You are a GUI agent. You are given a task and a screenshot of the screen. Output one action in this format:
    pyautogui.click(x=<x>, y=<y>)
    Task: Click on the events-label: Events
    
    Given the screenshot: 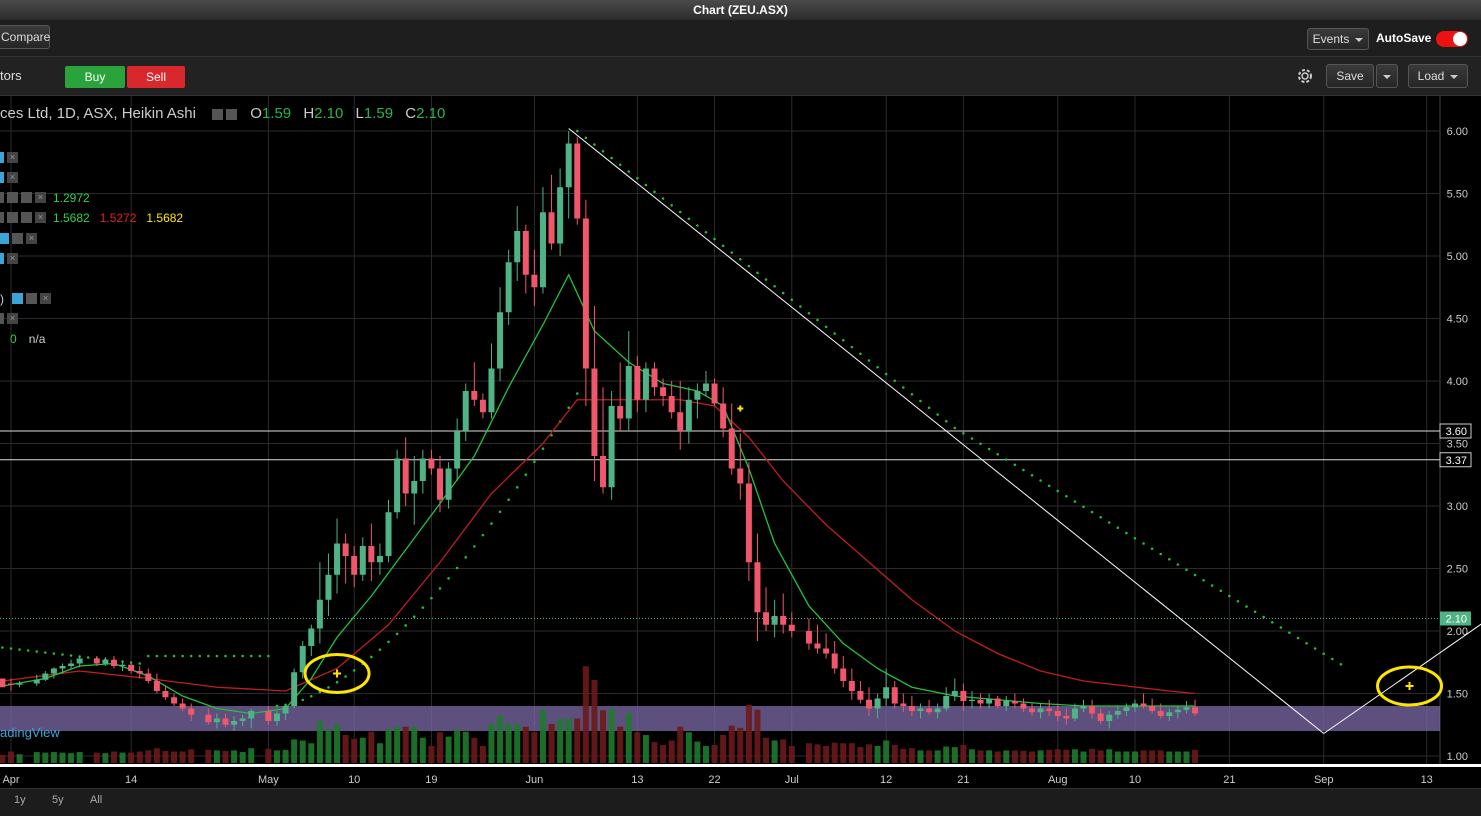 What is the action you would take?
    pyautogui.click(x=1331, y=39)
    